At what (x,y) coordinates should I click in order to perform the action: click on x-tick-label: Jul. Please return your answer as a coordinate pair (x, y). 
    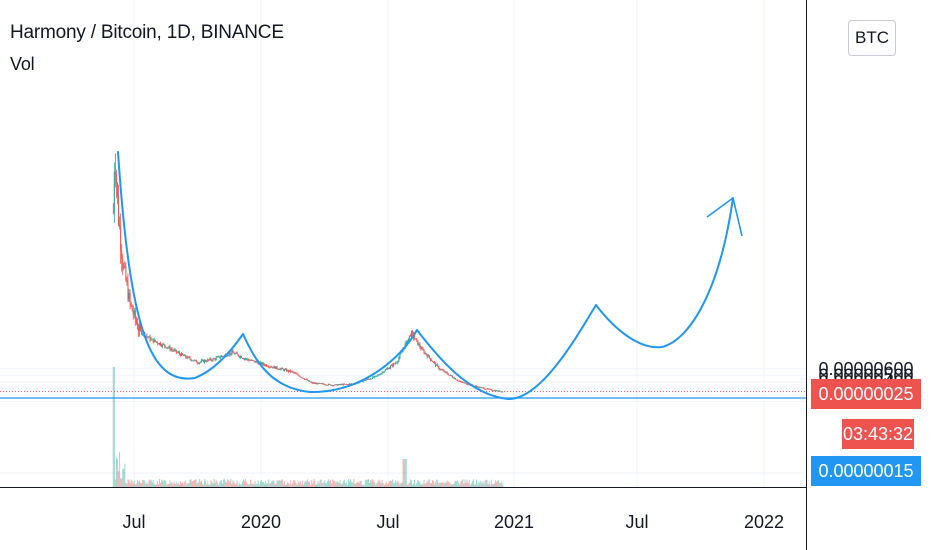
    Looking at the image, I should click on (636, 522).